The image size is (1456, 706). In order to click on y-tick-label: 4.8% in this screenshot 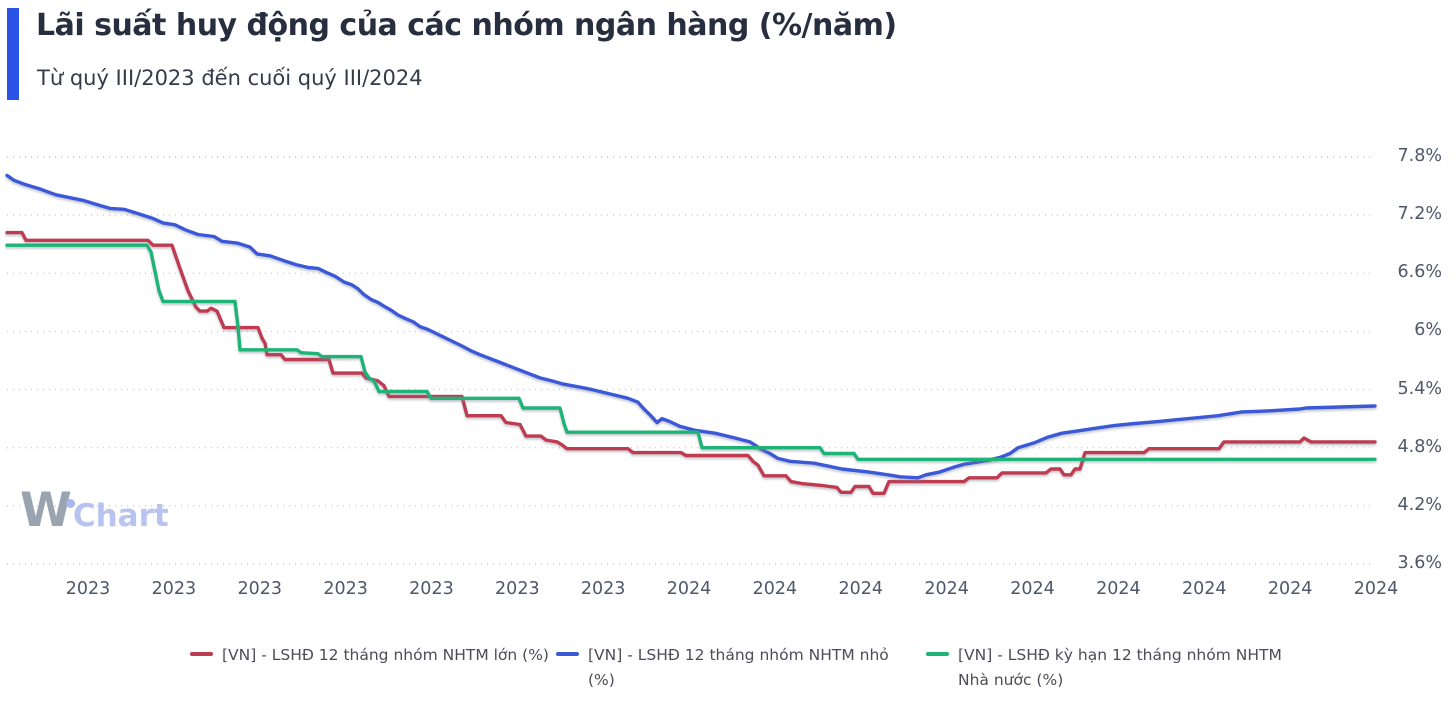, I will do `click(1419, 446)`.